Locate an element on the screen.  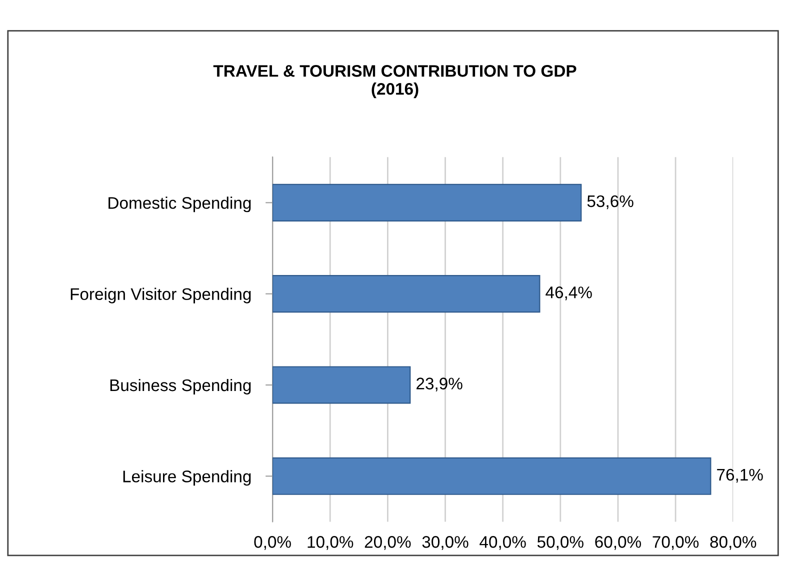
data-label: 23,9% is located at coordinates (439, 385).